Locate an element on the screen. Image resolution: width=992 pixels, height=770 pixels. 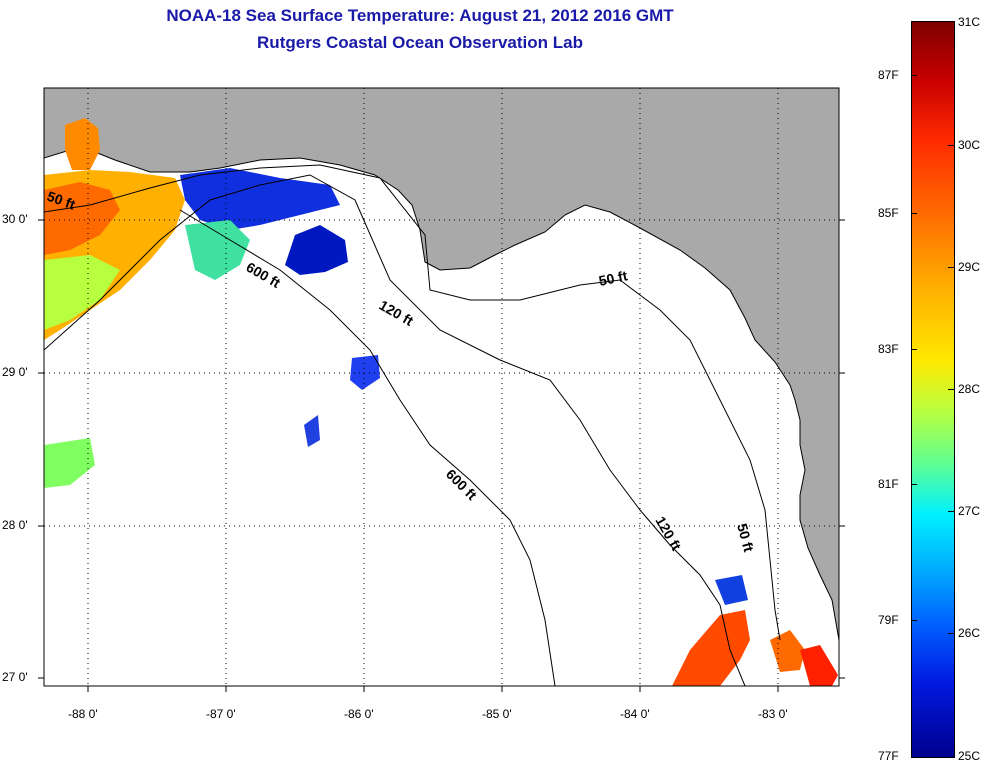
sst-patch-west-hot is located at coordinates (82, 218).